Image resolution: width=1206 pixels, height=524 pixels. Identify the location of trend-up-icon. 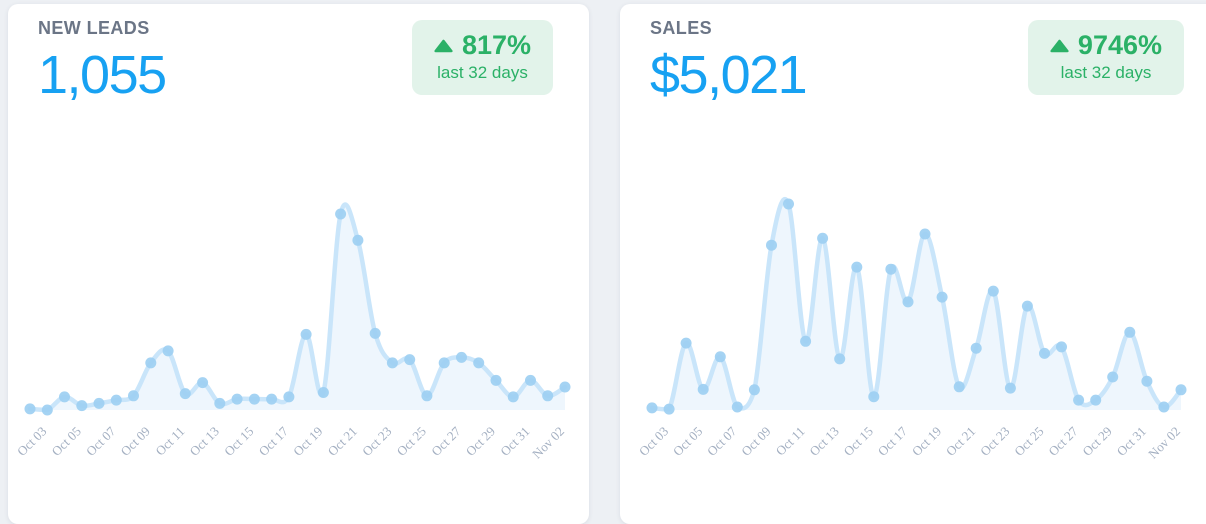
(443, 46).